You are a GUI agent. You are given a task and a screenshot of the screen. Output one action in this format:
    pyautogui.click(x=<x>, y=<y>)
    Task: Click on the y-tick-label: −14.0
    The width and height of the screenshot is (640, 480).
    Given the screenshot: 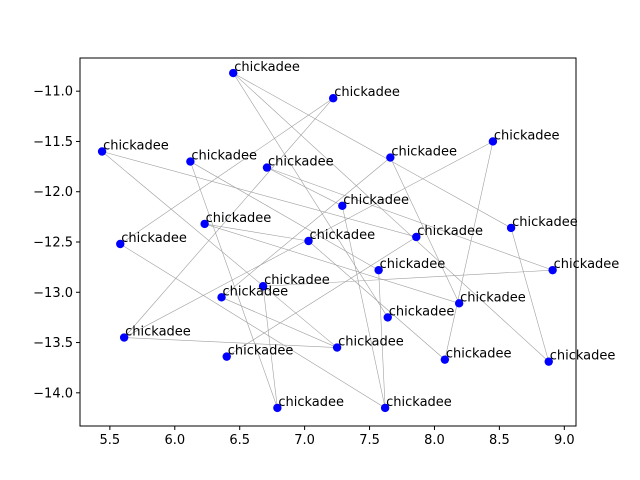 What is the action you would take?
    pyautogui.click(x=53, y=393)
    